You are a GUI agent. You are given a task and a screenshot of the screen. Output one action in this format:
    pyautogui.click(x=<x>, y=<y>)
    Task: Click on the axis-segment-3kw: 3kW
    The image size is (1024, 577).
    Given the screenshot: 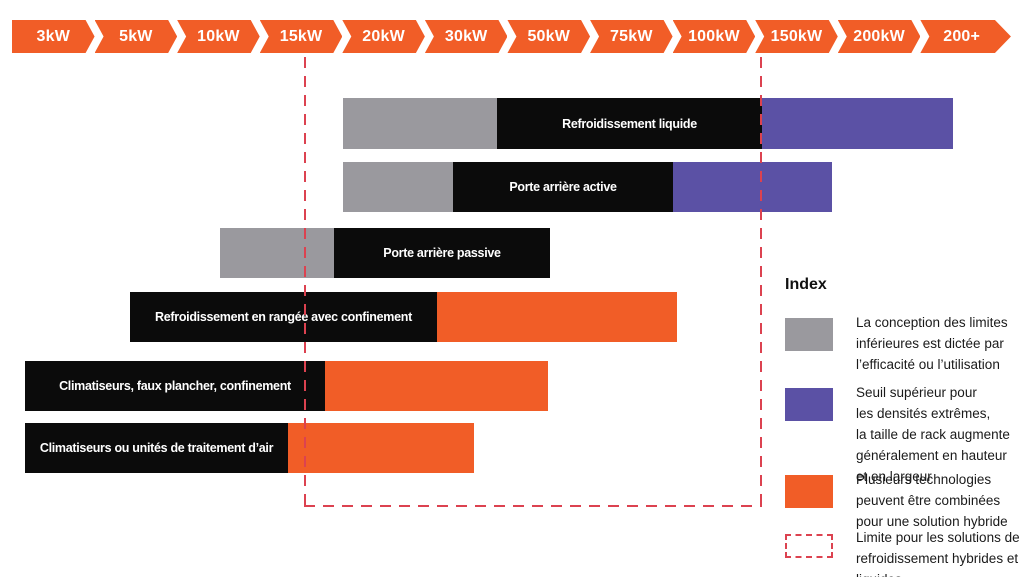 What is the action you would take?
    pyautogui.click(x=53, y=36)
    